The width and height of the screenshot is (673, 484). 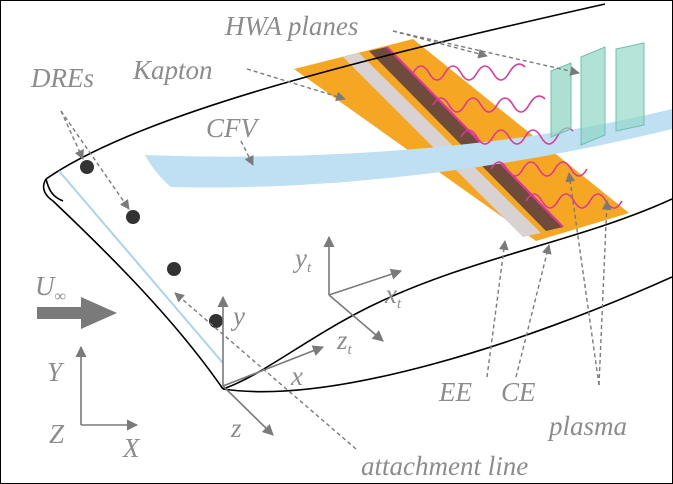 I want to click on global-axes, so click(x=107, y=388).